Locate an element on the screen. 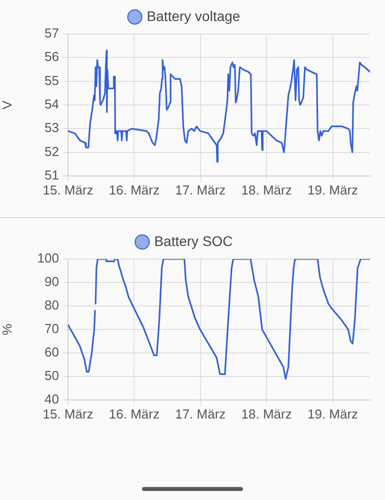  y-tick-label: 56 is located at coordinates (51, 56).